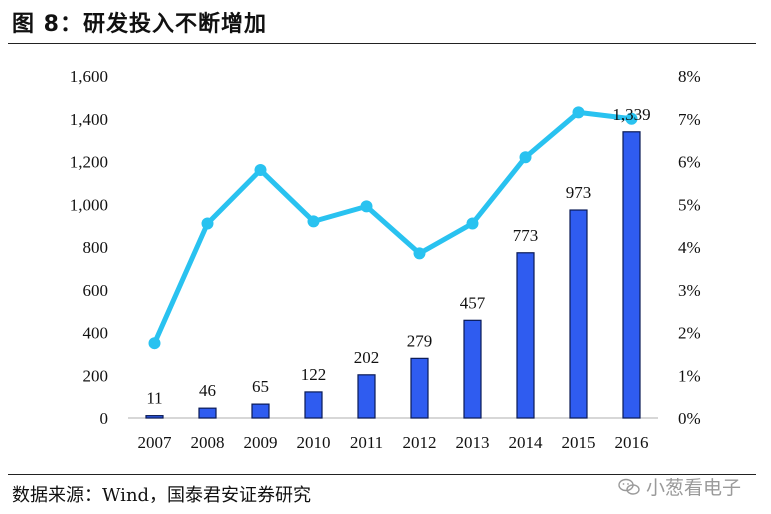 Image resolution: width=771 pixels, height=514 pixels. Describe the element at coordinates (689, 418) in the screenshot. I see `y-right-tick-label: 0%` at that location.